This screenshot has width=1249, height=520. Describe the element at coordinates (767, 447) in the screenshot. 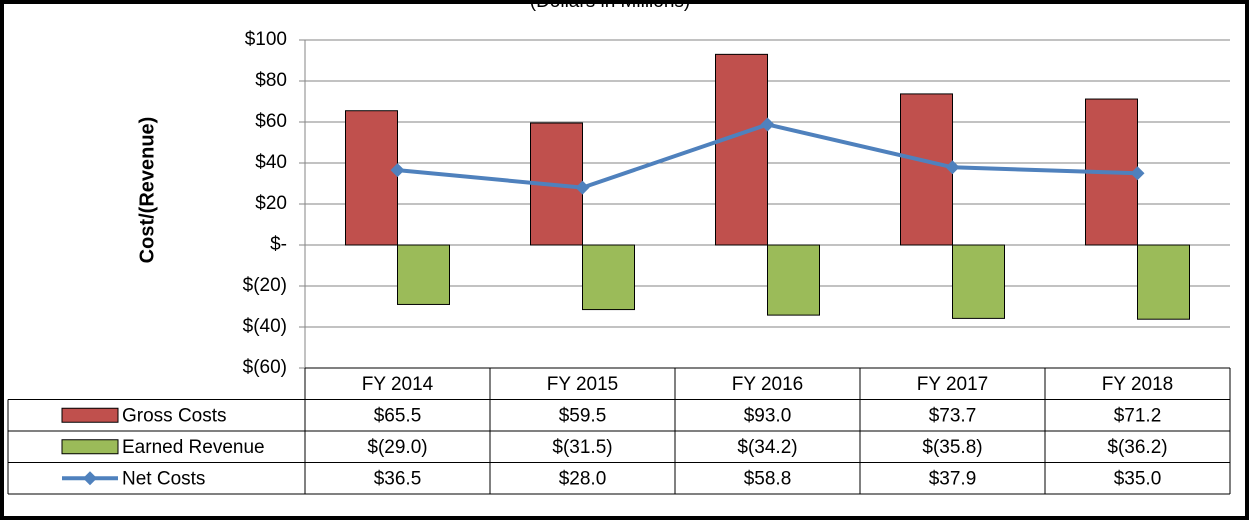

I see `data-label: $(34.2)` at that location.